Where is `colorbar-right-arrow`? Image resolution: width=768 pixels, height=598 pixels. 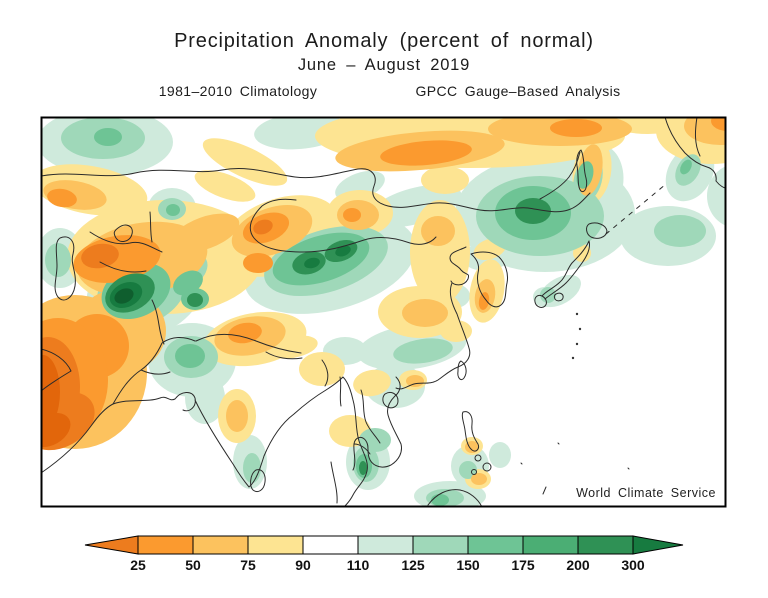
colorbar-right-arrow is located at coordinates (658, 545).